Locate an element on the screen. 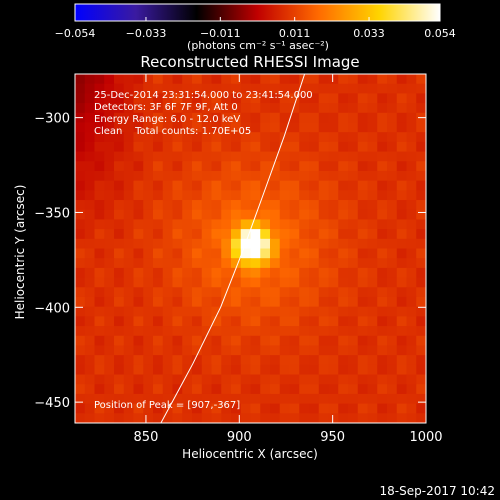 Image resolution: width=500 pixels, height=500 pixels. y-tick-label: −350 is located at coordinates (52, 213).